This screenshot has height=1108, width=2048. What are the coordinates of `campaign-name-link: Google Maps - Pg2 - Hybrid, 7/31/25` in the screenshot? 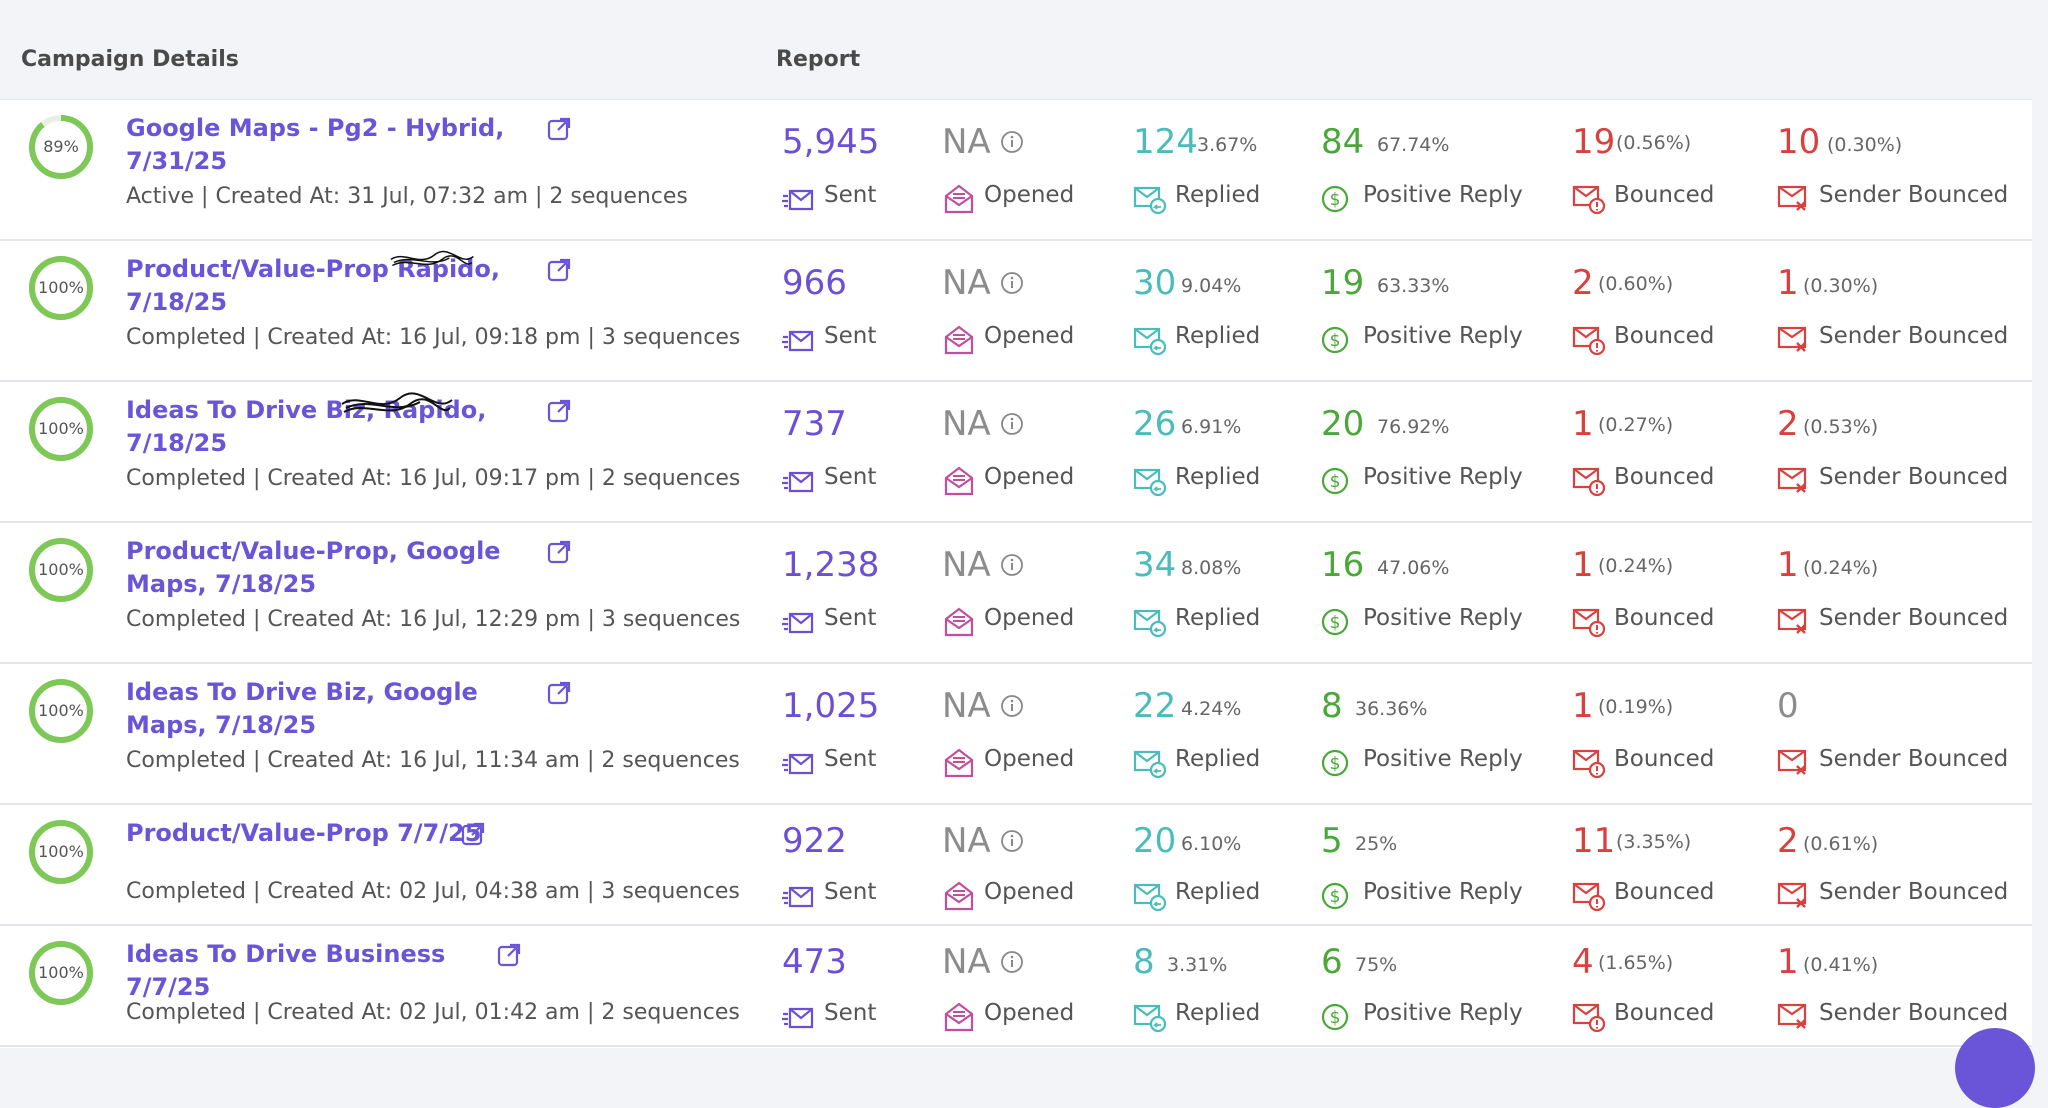 It's located at (315, 144).